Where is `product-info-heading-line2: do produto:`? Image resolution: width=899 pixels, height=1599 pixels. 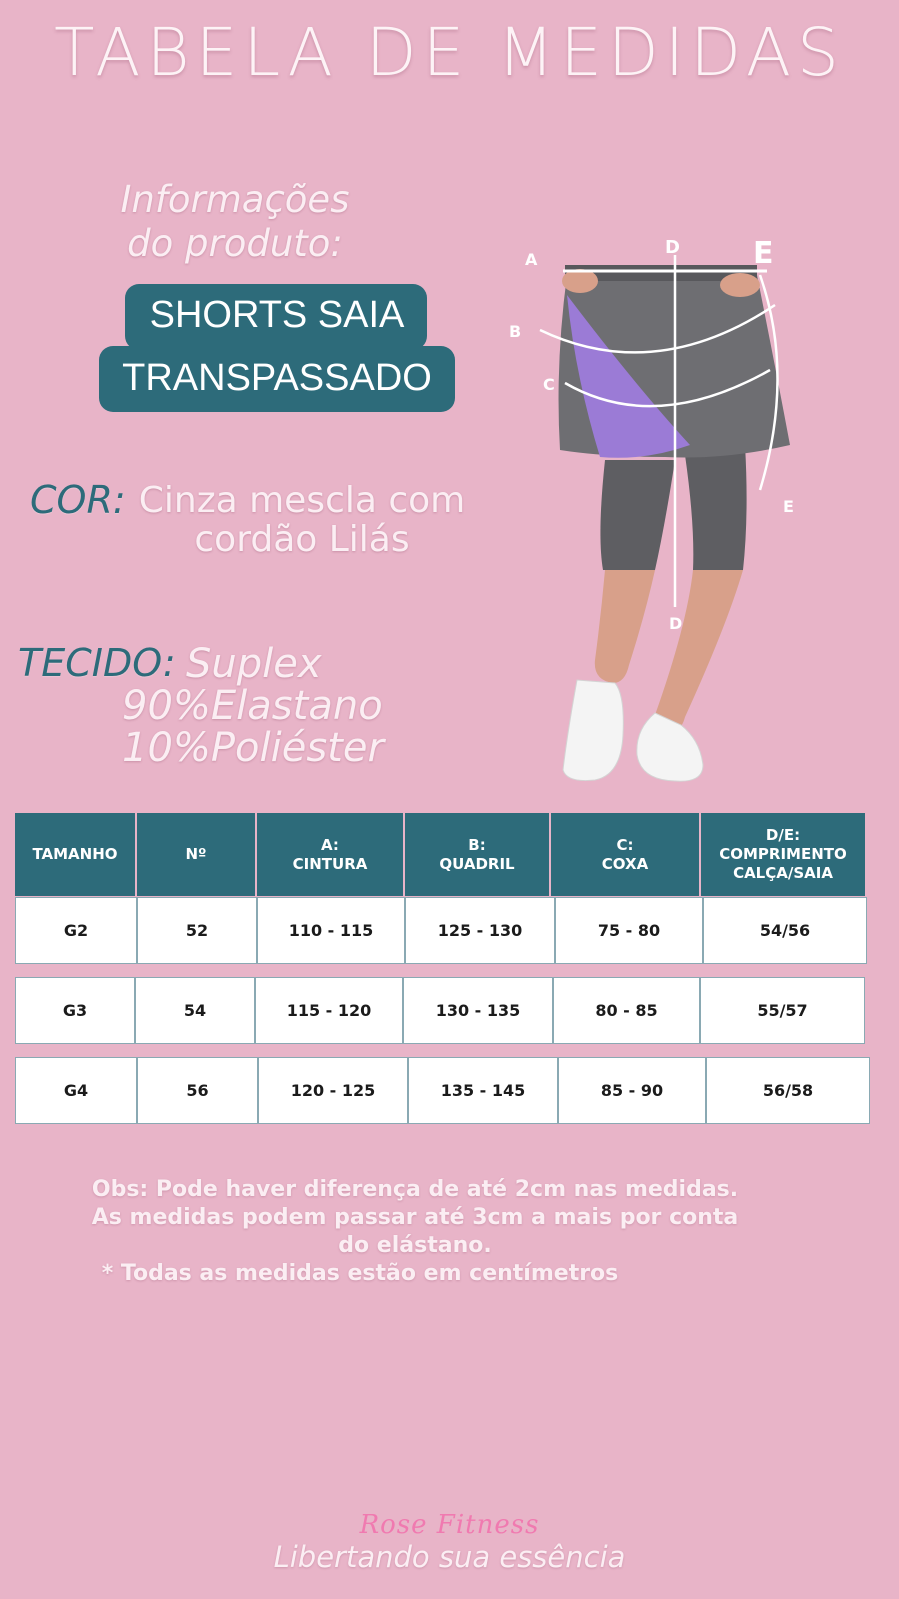
product-info-heading-line2: do produto: is located at coordinates (235, 243).